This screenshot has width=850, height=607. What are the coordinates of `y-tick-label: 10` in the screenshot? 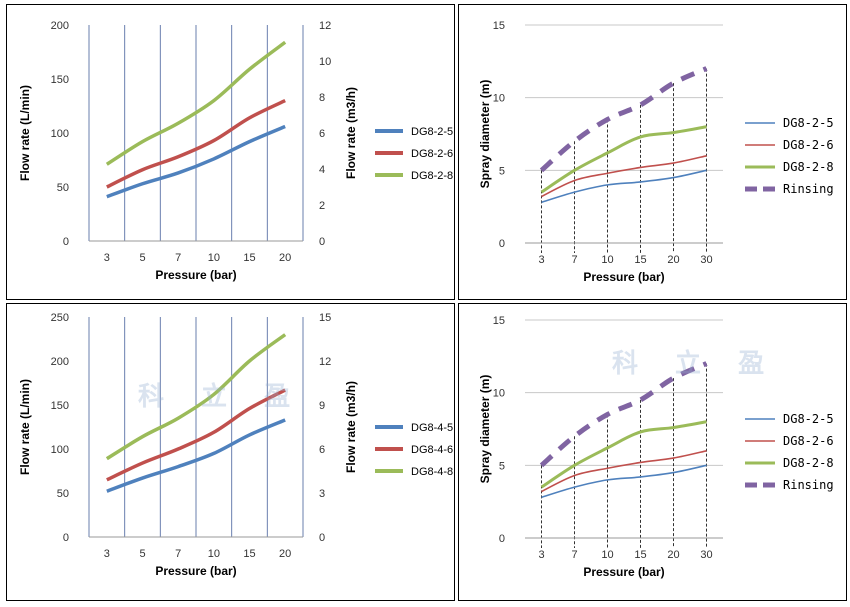 It's located at (499, 99).